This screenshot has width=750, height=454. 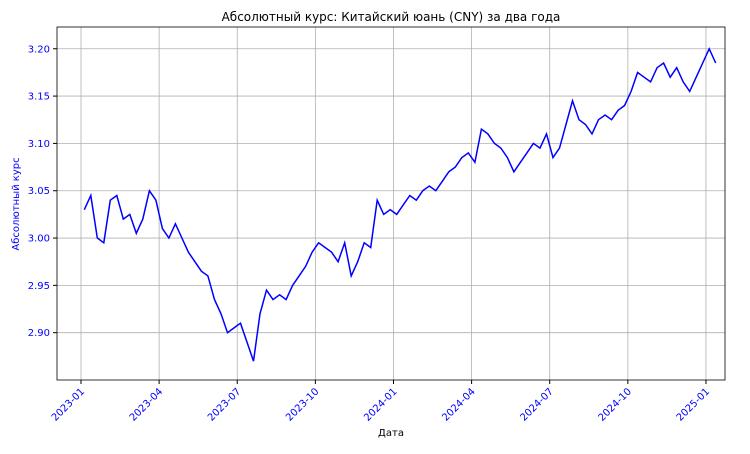 I want to click on x-axis-label: Дата, so click(x=391, y=433).